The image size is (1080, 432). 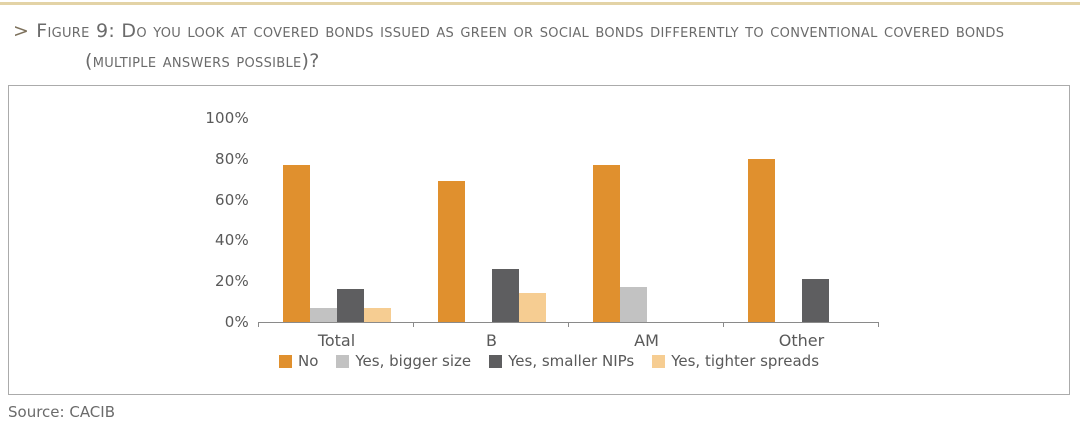 I want to click on bar-group-total, so click(x=336, y=220).